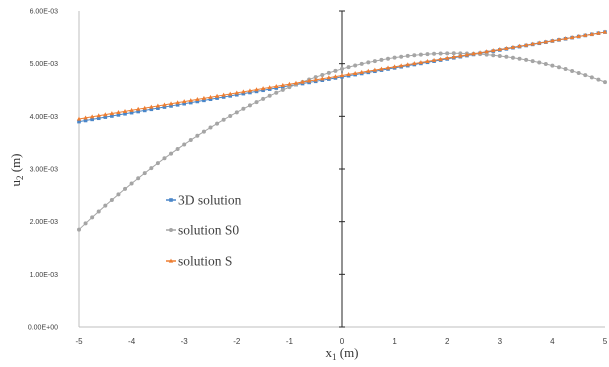 Image resolution: width=609 pixels, height=367 pixels. Describe the element at coordinates (347, 352) in the screenshot. I see `x-axis-title-unit: (m)` at that location.